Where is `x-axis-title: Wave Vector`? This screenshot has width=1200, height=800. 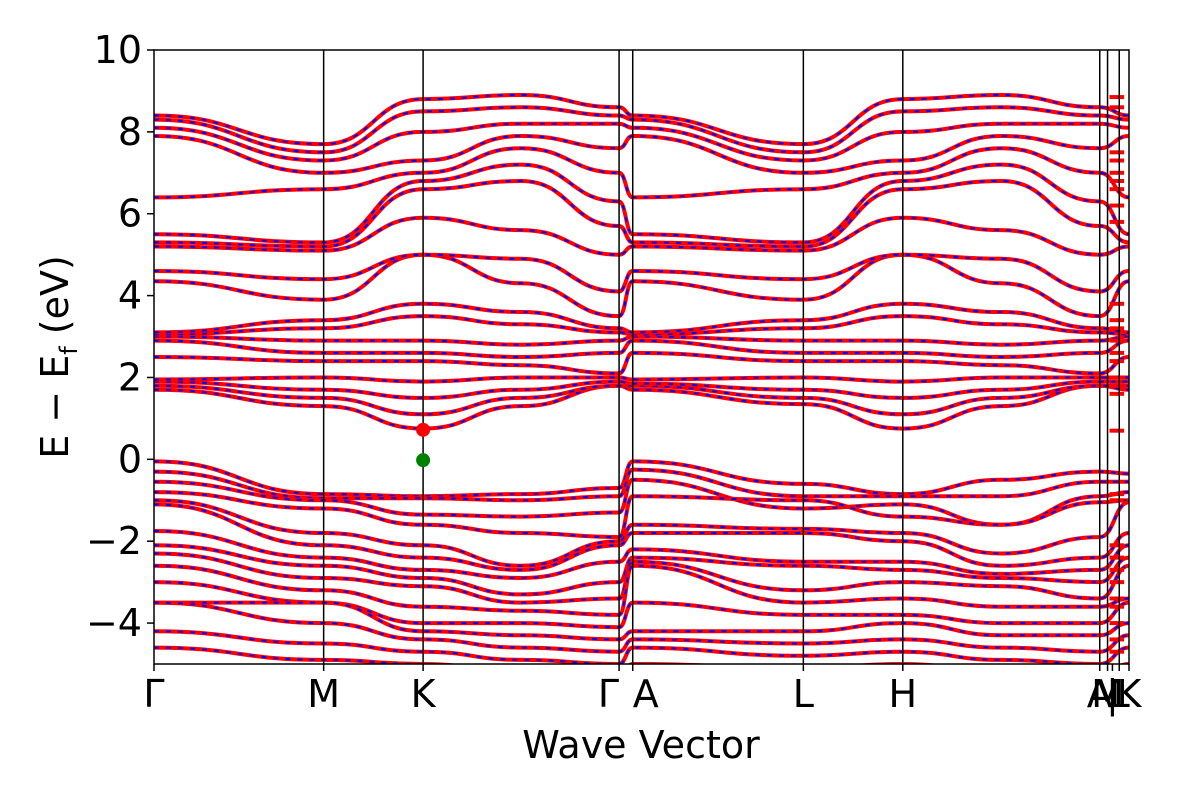 x-axis-title: Wave Vector is located at coordinates (641, 745).